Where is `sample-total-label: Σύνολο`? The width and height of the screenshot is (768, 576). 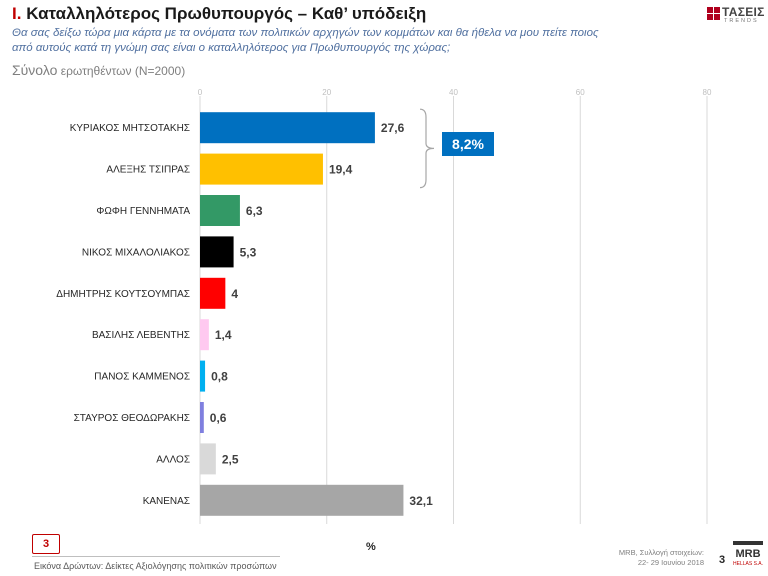 sample-total-label: Σύνολο is located at coordinates (35, 70).